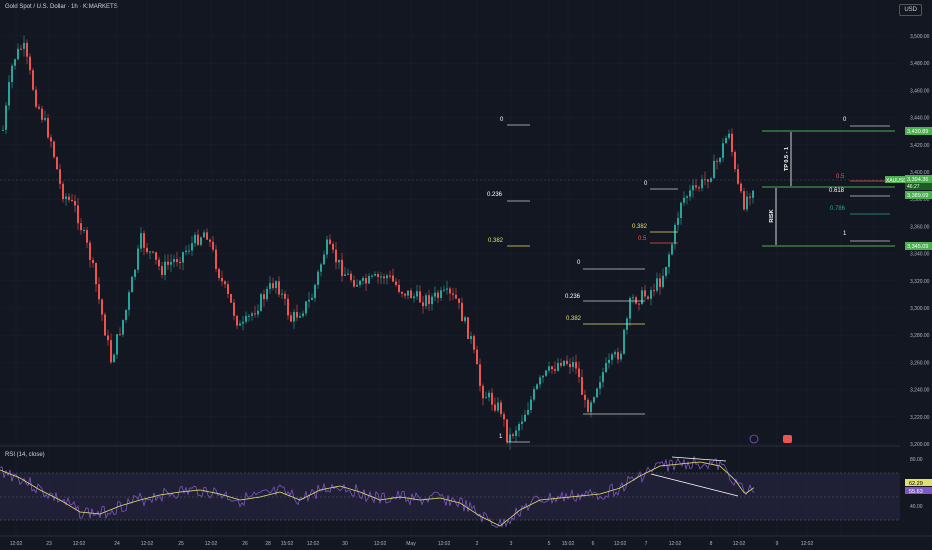  I want to click on time-axis-label: 30, so click(345, 544).